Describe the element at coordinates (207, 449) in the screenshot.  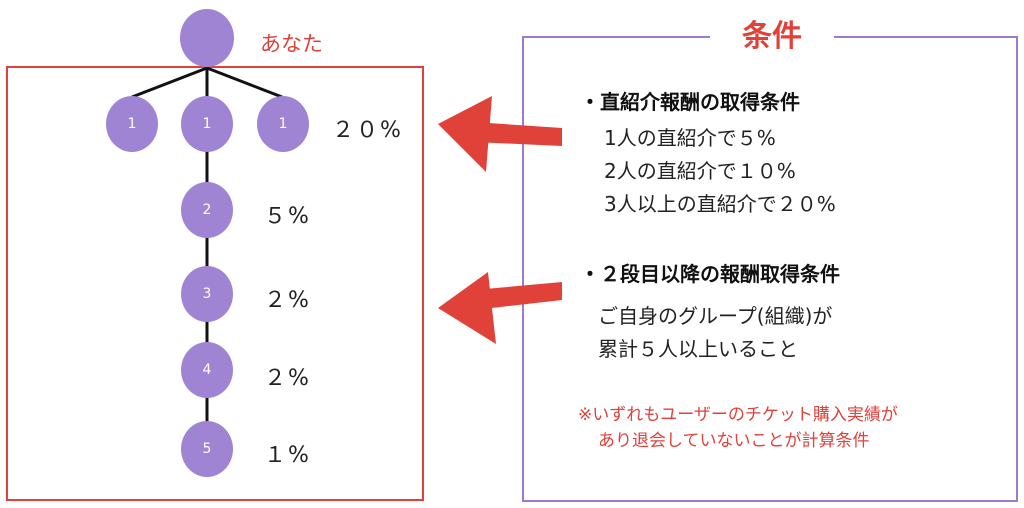
I see `level5-node: 5` at that location.